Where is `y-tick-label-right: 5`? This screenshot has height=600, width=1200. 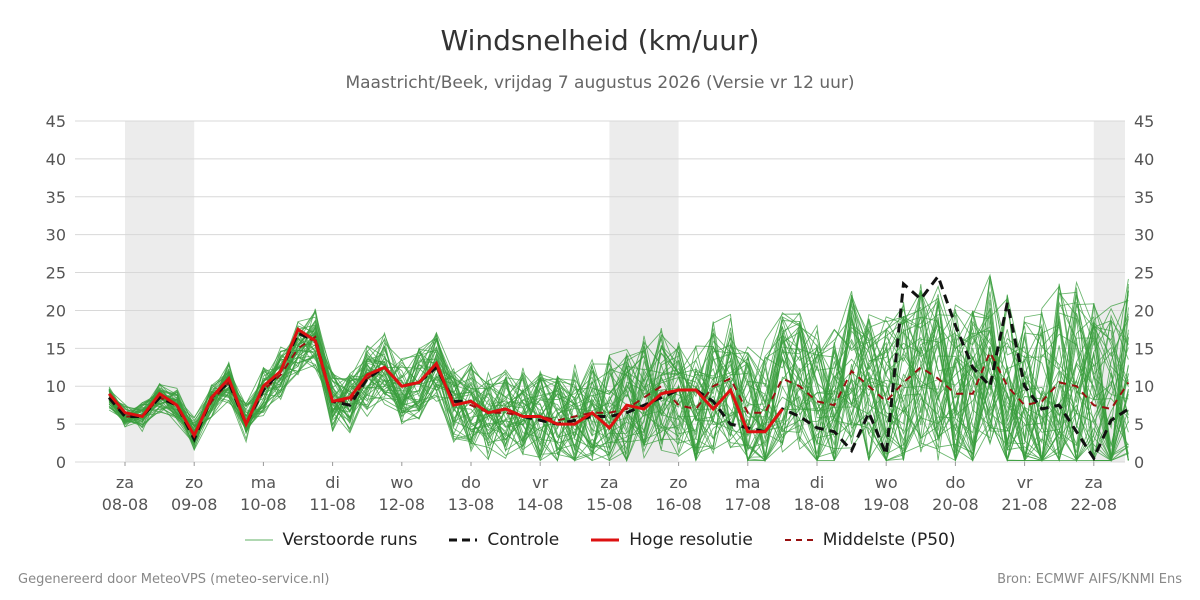
y-tick-label-right: 5 is located at coordinates (1139, 424).